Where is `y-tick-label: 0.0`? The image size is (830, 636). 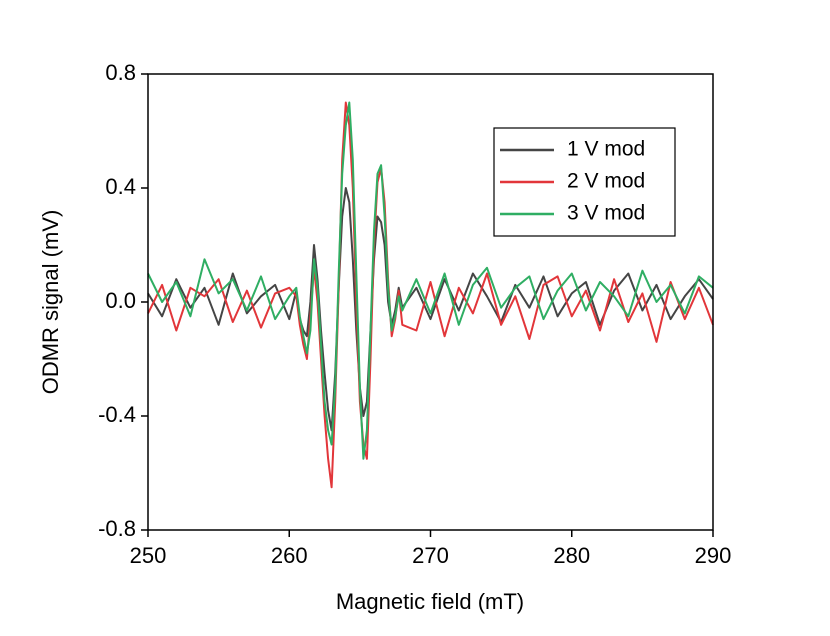 y-tick-label: 0.0 is located at coordinates (120, 300).